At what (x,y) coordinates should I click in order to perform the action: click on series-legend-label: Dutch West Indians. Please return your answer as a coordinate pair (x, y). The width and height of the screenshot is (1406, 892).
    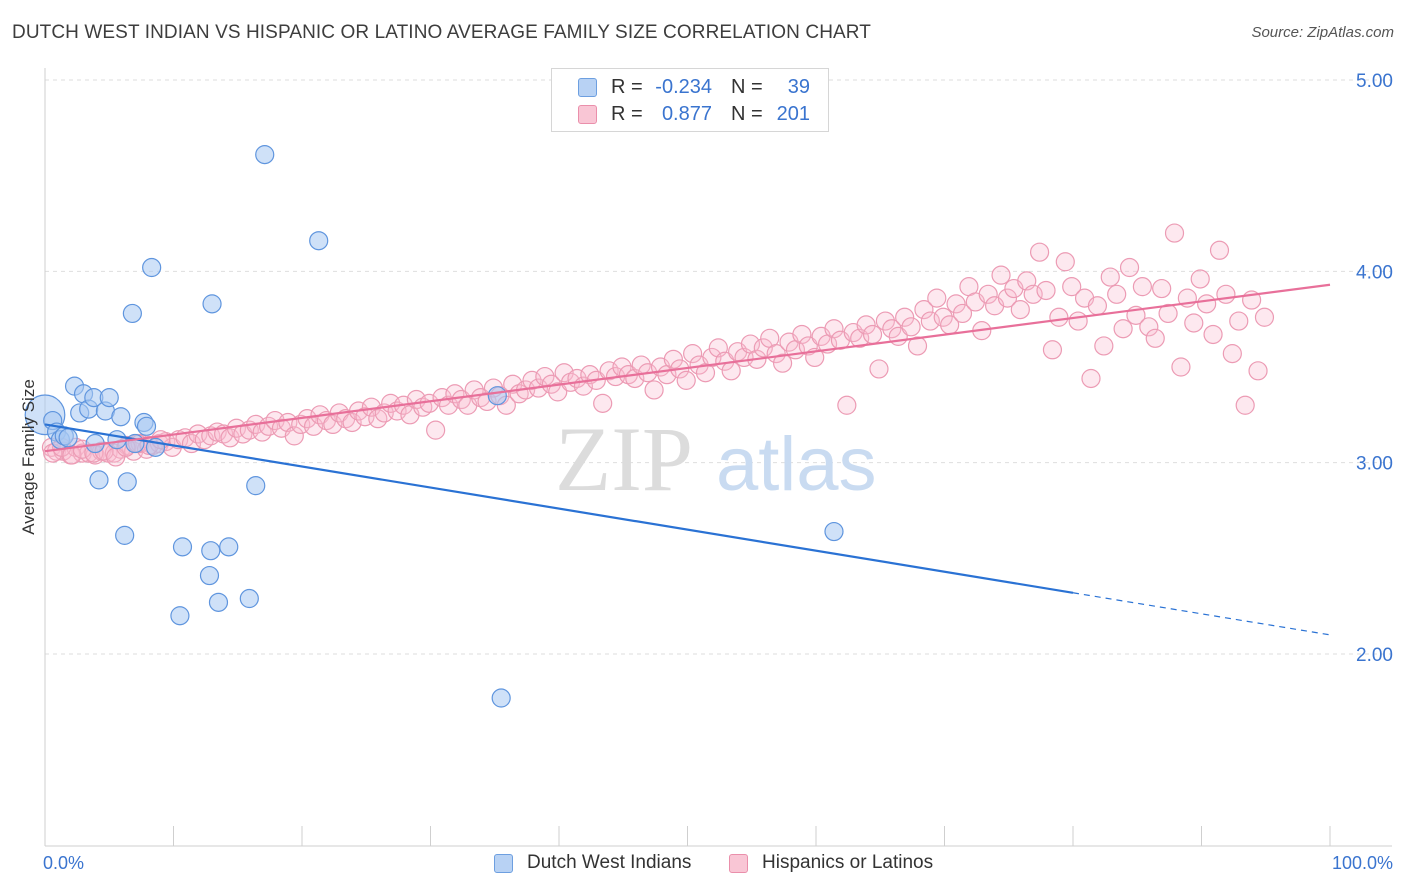
    Looking at the image, I should click on (609, 862).